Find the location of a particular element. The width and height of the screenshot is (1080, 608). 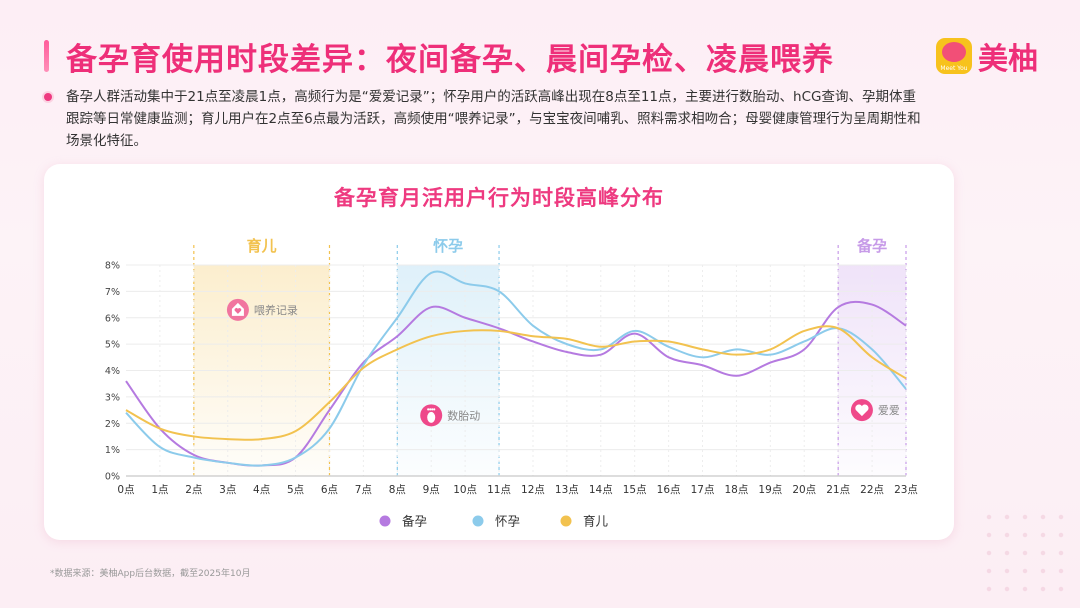

x-tick-label: 12点 is located at coordinates (533, 490).